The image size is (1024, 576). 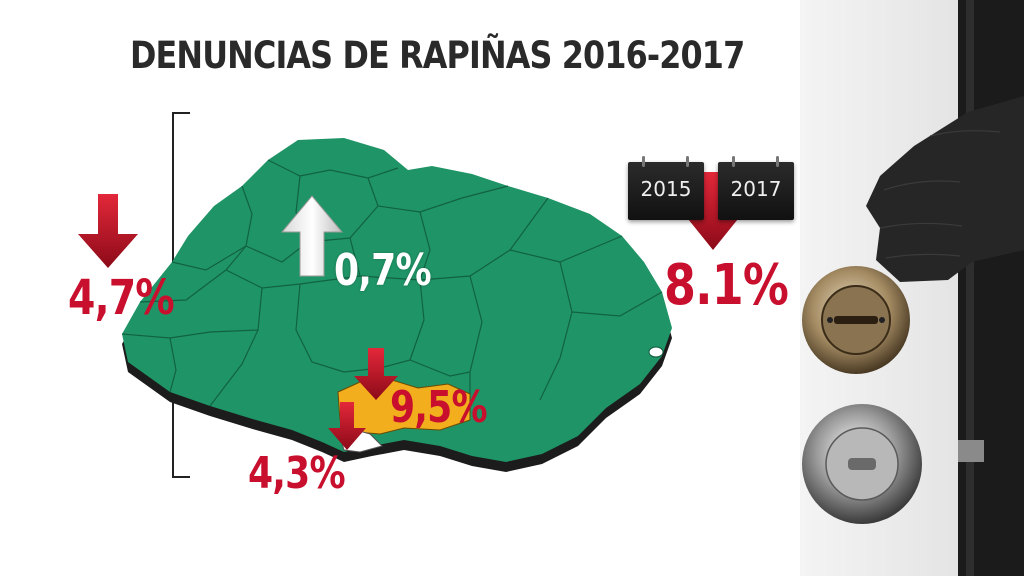 I want to click on calendar-year-from: 2015, so click(x=666, y=189).